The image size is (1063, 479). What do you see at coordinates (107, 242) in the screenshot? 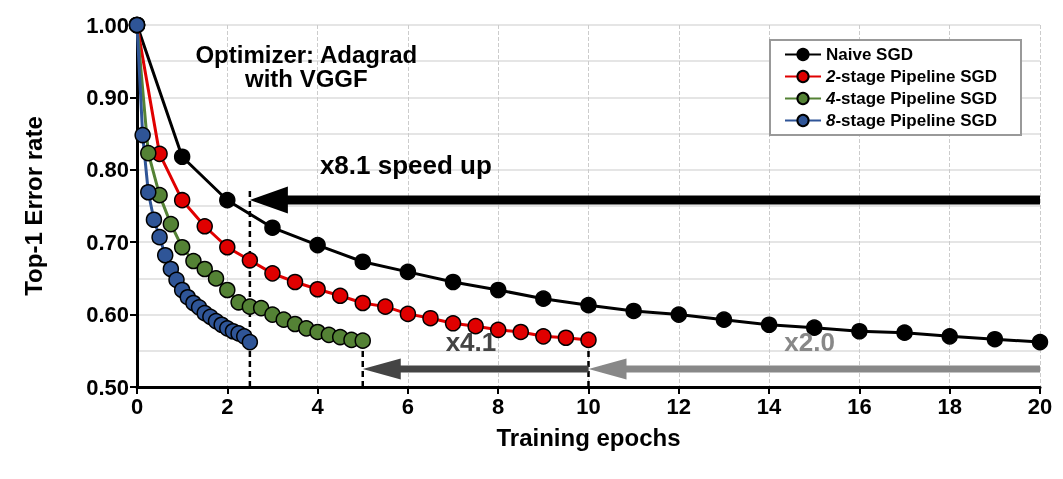
I see `y-tick-label: 0.70` at bounding box center [107, 242].